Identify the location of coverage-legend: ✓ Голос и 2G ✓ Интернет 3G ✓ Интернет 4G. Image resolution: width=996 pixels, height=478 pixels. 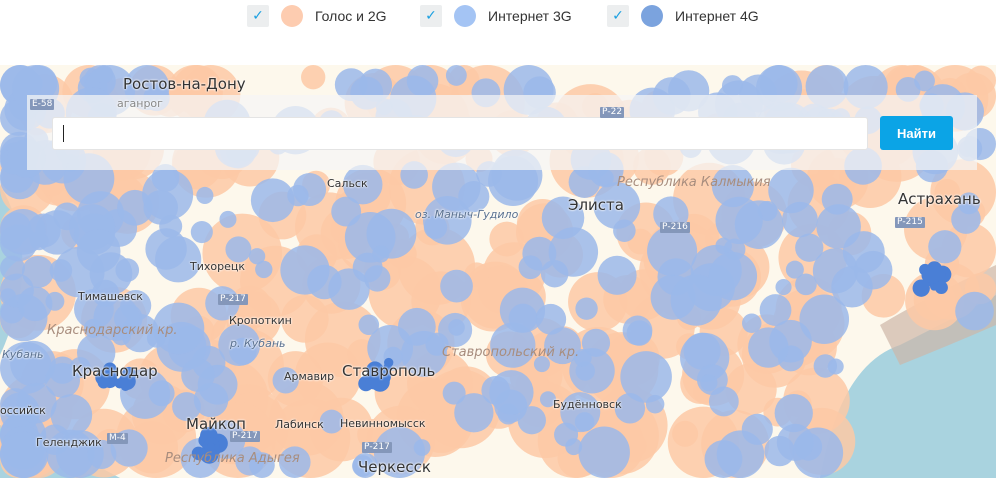
(498, 32).